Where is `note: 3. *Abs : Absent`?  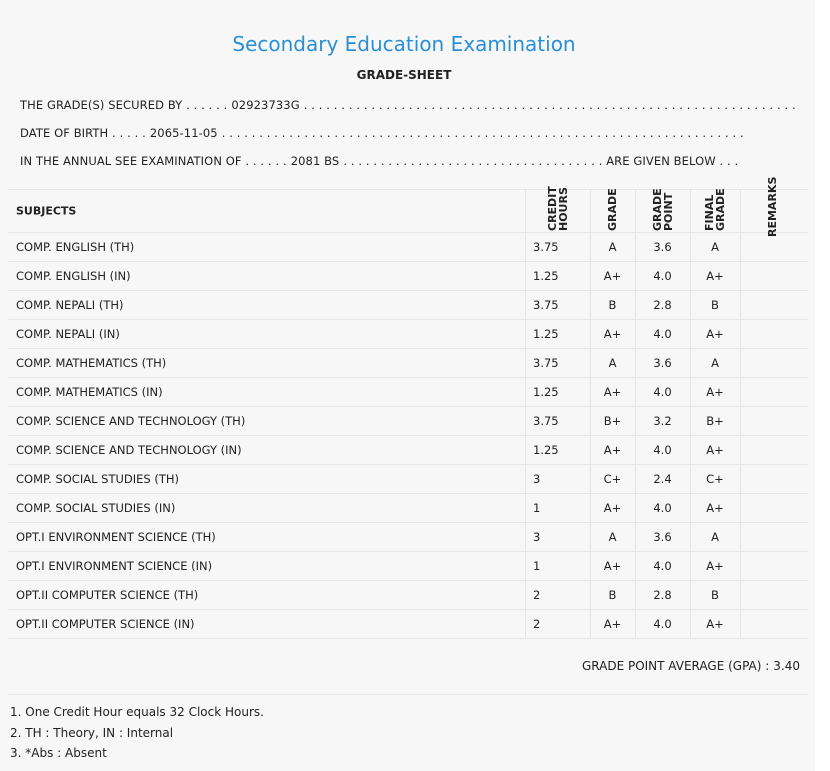
note: 3. *Abs : Absent is located at coordinates (58, 753).